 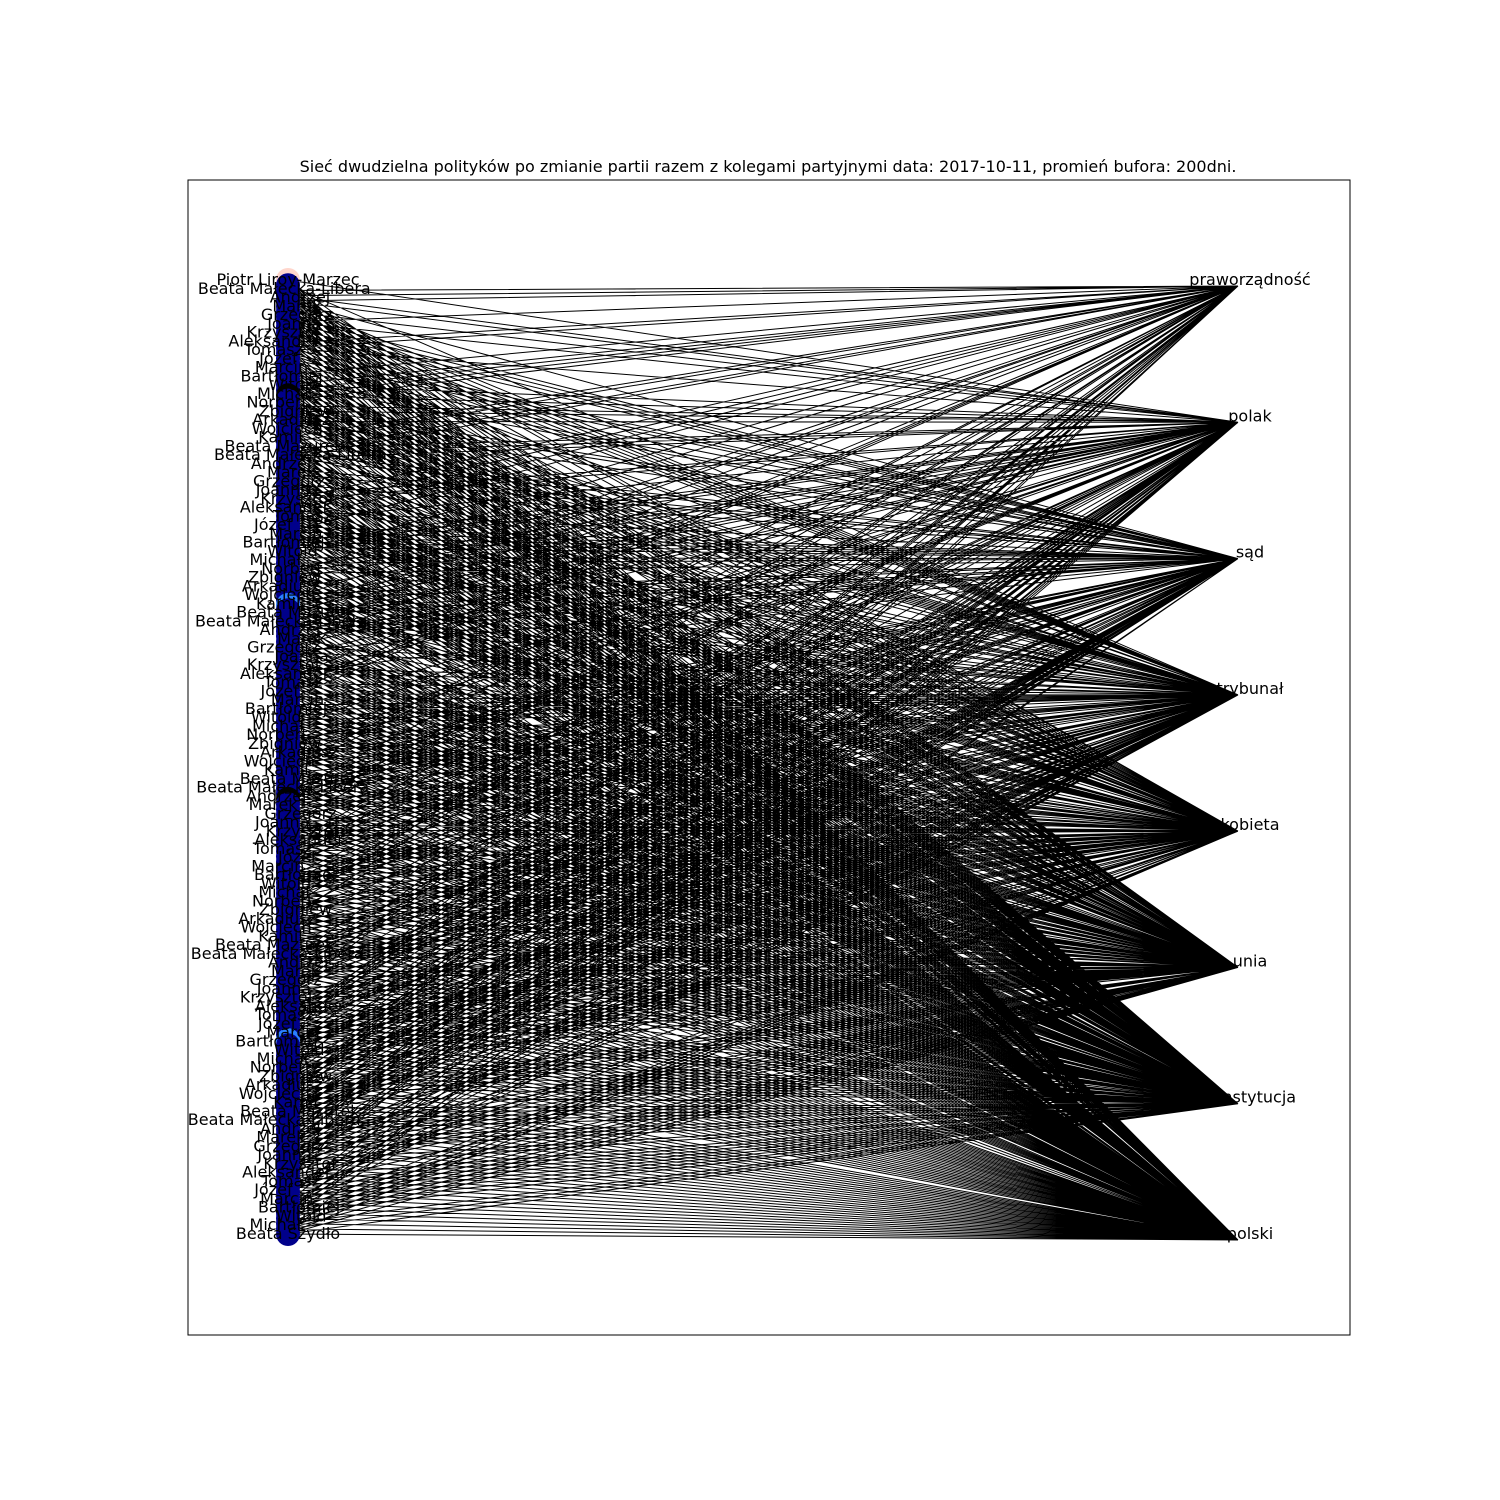 I want to click on politician-node-layer, so click(x=288, y=757).